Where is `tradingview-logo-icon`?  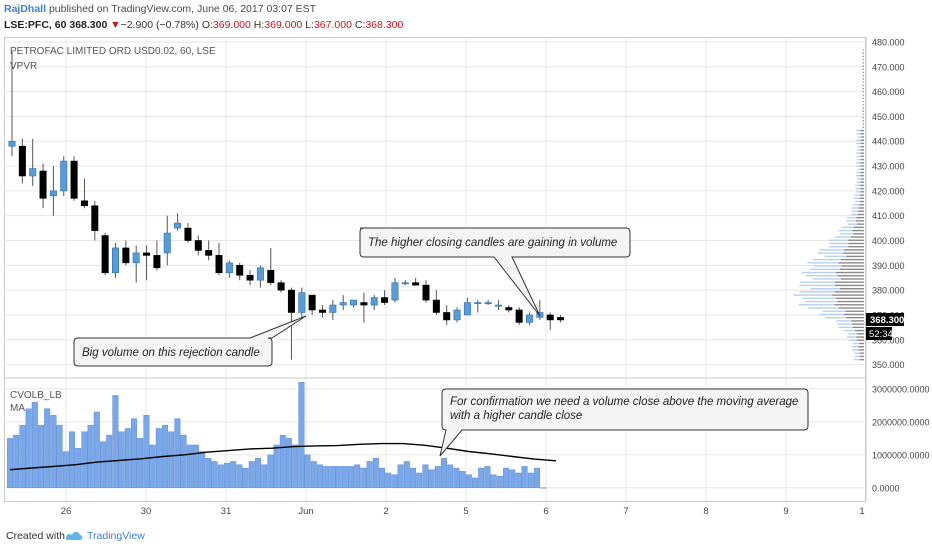 tradingview-logo-icon is located at coordinates (74, 535).